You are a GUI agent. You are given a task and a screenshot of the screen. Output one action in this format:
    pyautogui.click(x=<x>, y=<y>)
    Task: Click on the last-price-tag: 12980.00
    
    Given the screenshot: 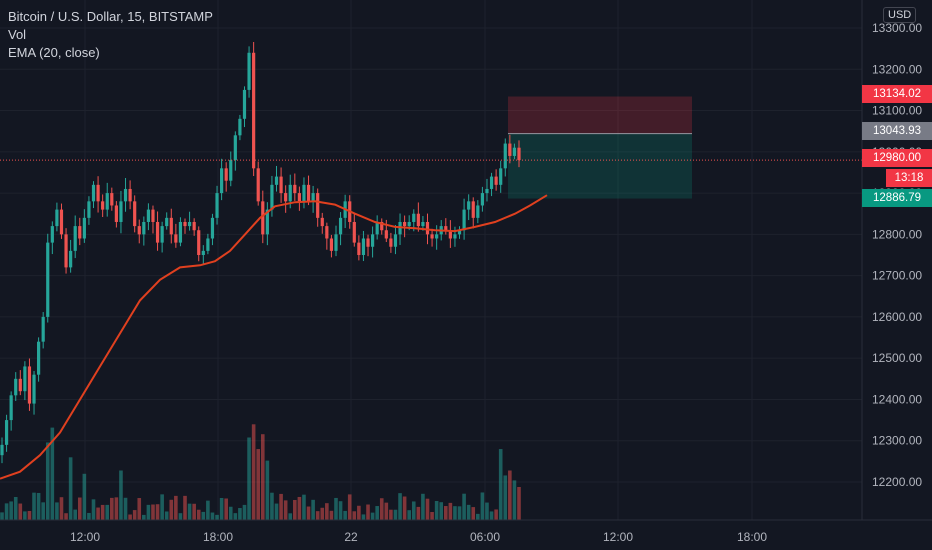 What is the action you would take?
    pyautogui.click(x=897, y=158)
    